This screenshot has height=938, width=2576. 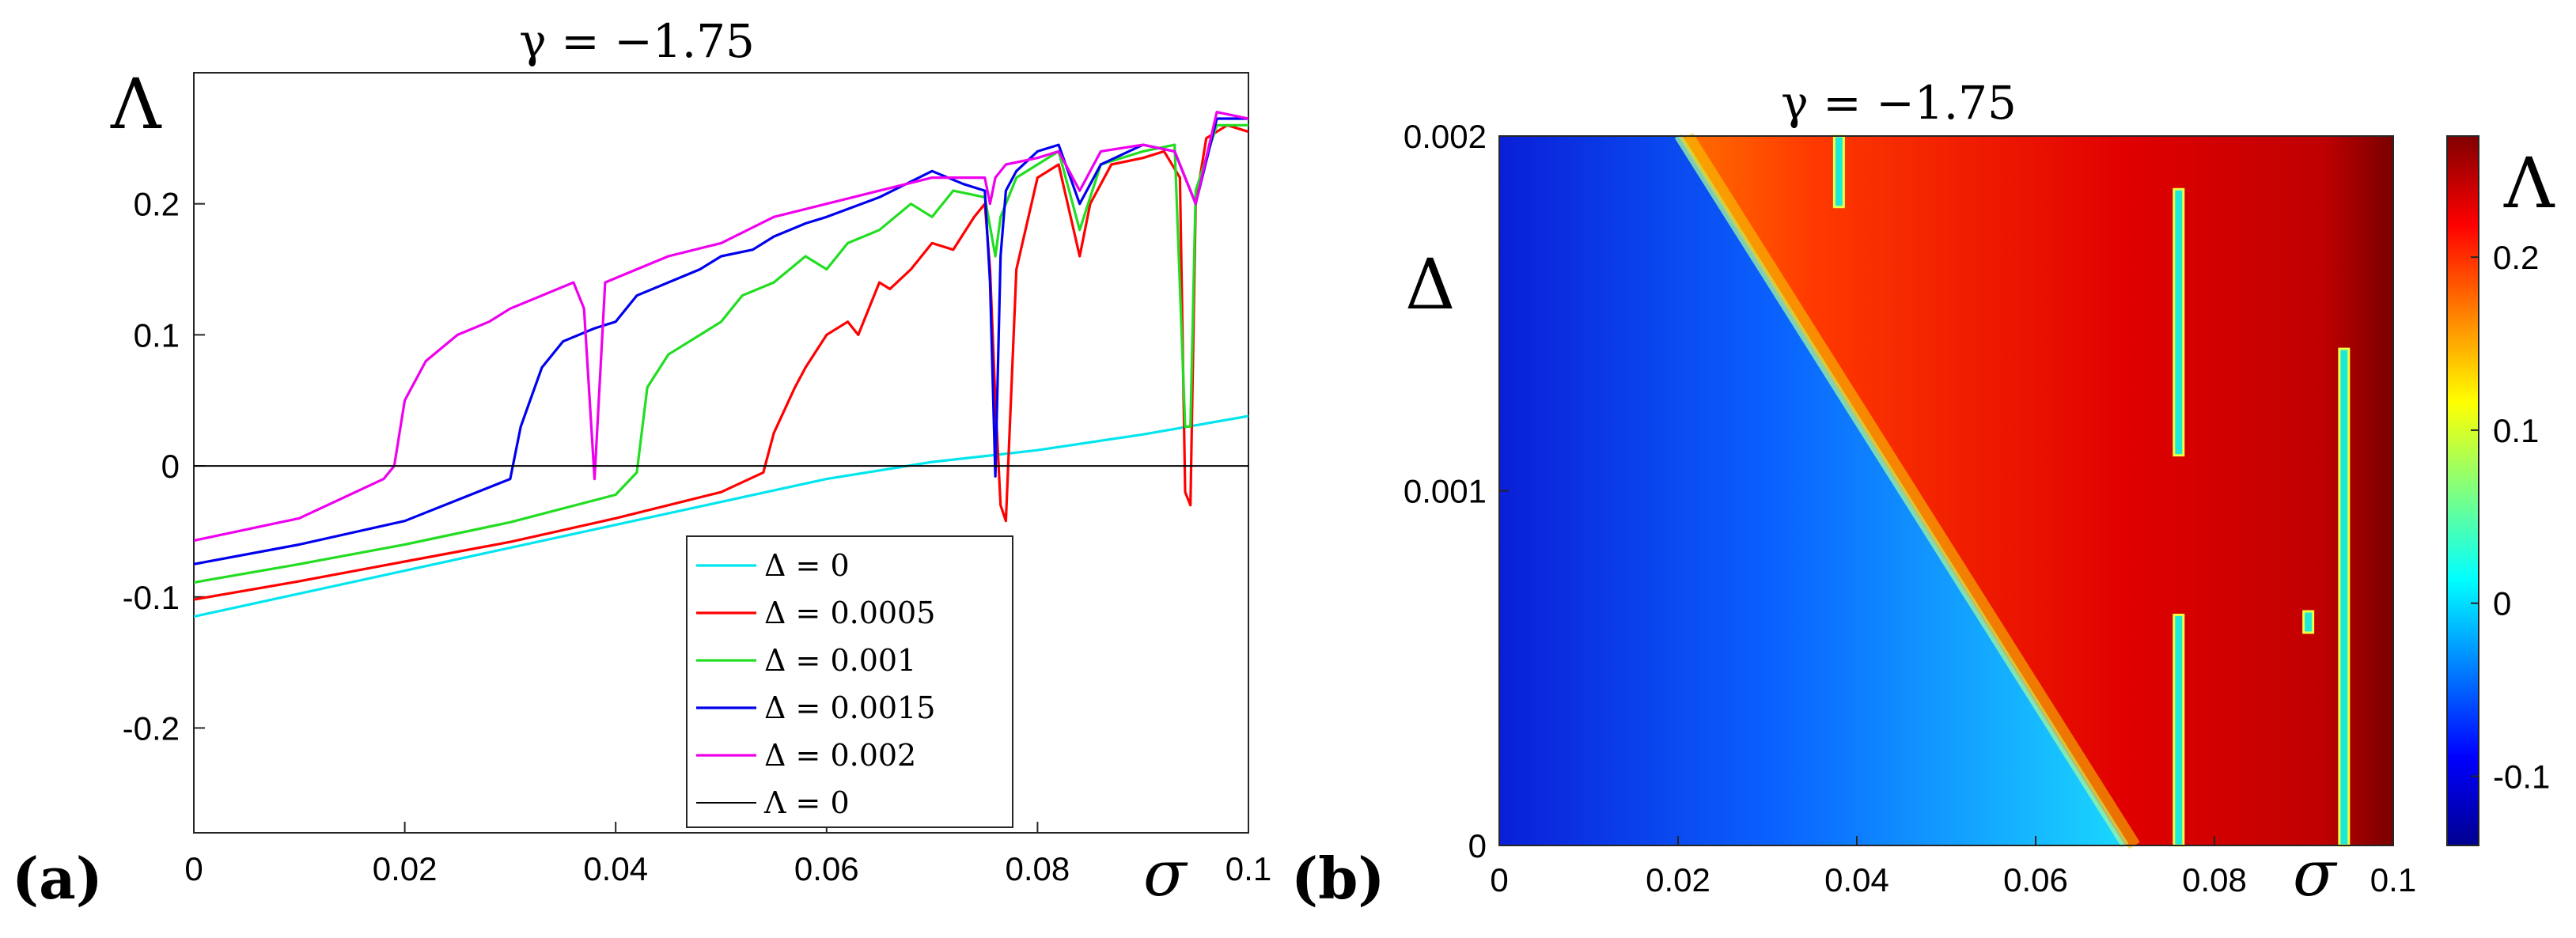 I want to click on a-y-tick-label: -0.2, so click(x=151, y=728).